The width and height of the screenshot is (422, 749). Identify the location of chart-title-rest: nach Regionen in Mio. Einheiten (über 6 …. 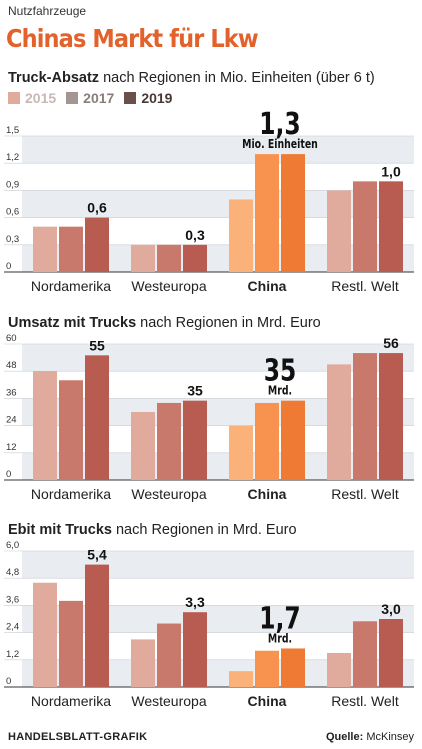
(237, 78).